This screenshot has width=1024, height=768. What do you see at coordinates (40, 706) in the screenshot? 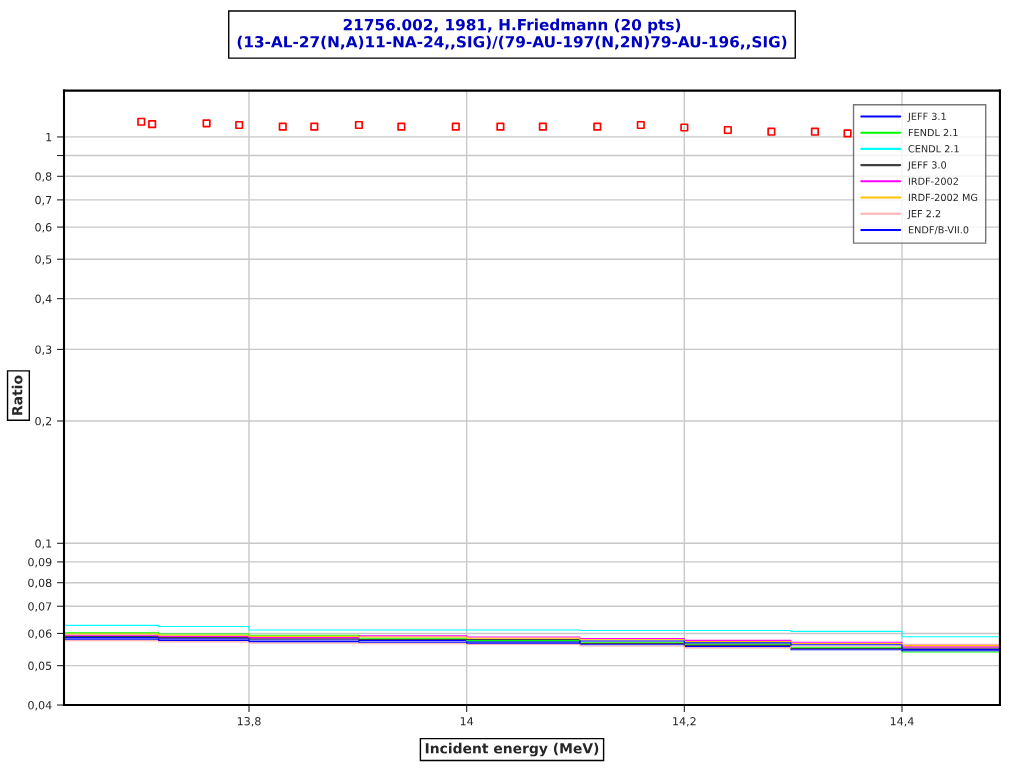
I see `y-tick-label: 0,04` at bounding box center [40, 706].